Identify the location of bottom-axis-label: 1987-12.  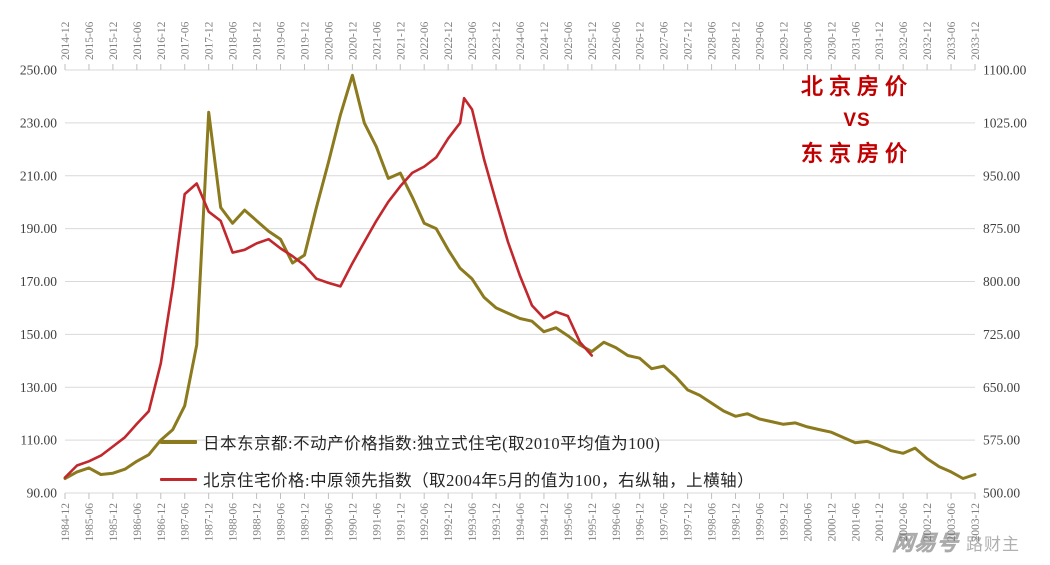
(210, 522).